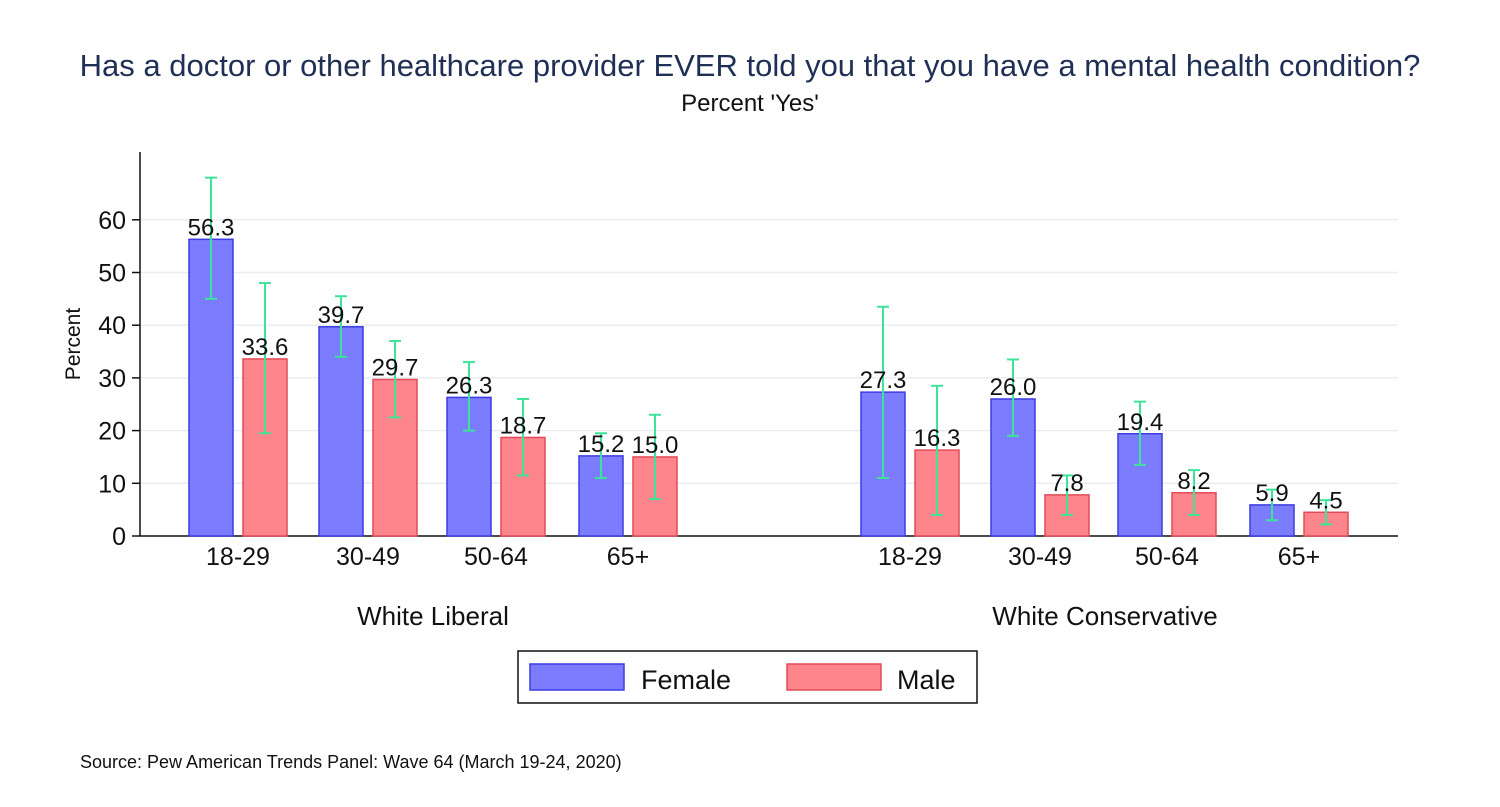  I want to click on value-label: 39.7, so click(341, 315).